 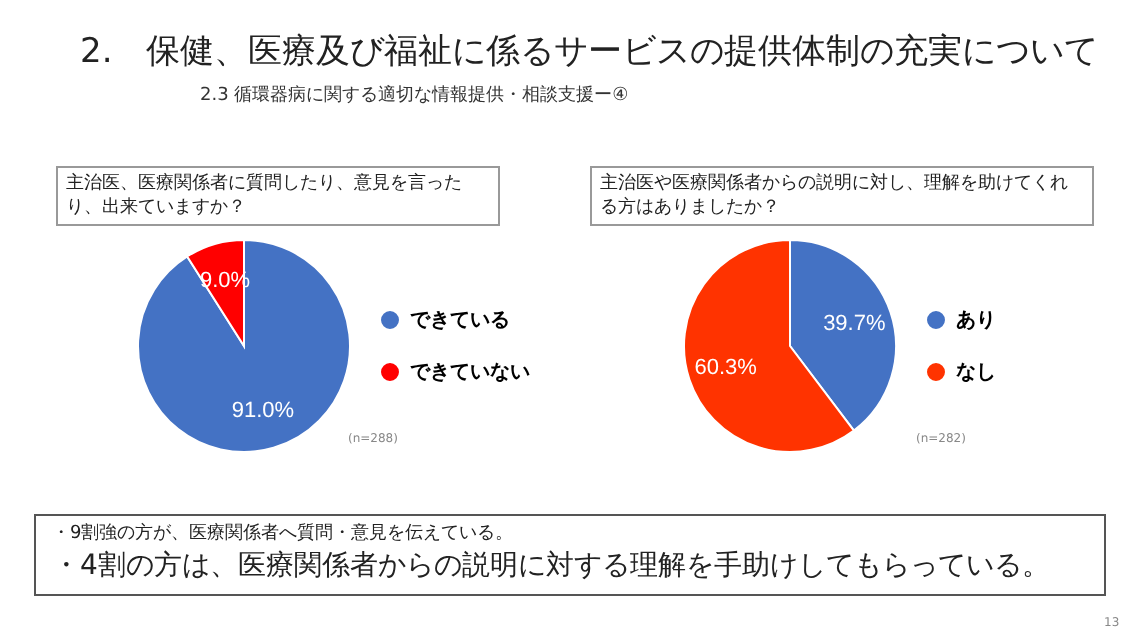 I want to click on text: ・4割の方は、医療関係者からの説明に対する理解を手助けしてもらっている。, so click(x=552, y=566).